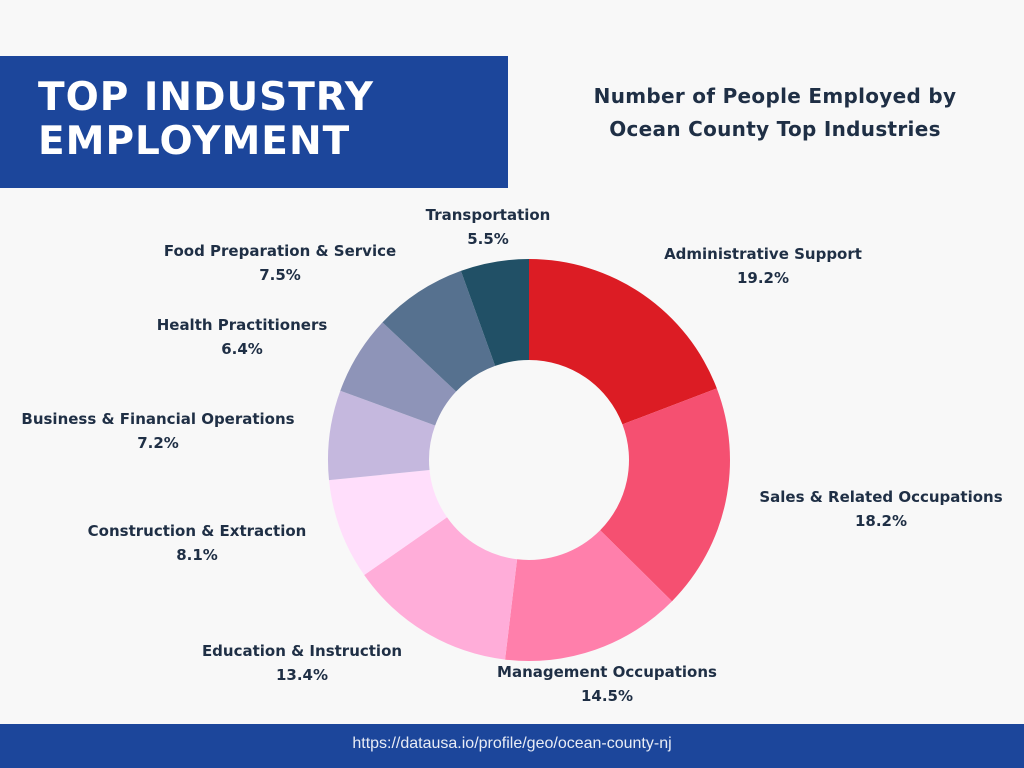 This screenshot has width=1024, height=768. Describe the element at coordinates (623, 342) in the screenshot. I see `donut-slice-administrative-support` at that location.